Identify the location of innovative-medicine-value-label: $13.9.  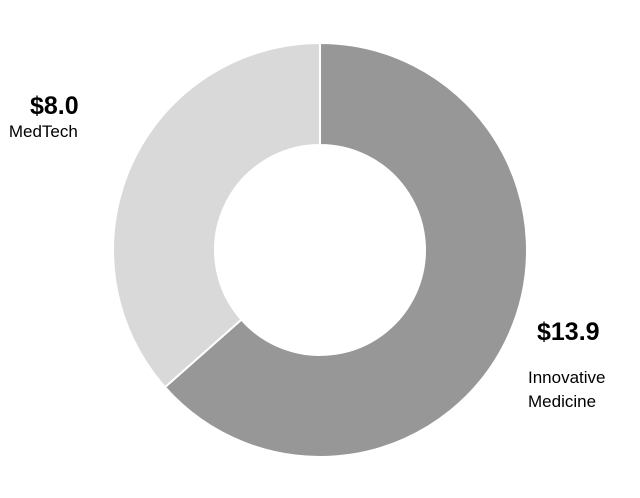
(568, 332).